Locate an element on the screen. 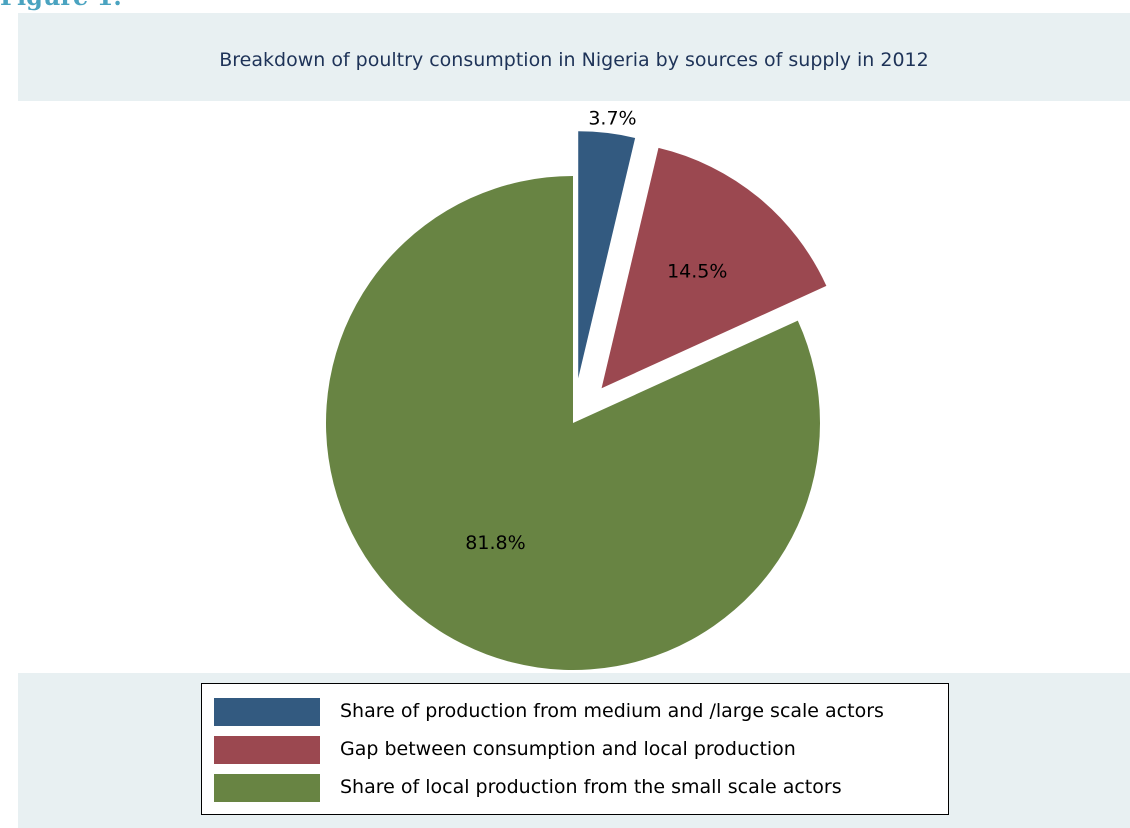 The width and height of the screenshot is (1130, 828). slice-label-small-scale: 81.8% is located at coordinates (495, 543).